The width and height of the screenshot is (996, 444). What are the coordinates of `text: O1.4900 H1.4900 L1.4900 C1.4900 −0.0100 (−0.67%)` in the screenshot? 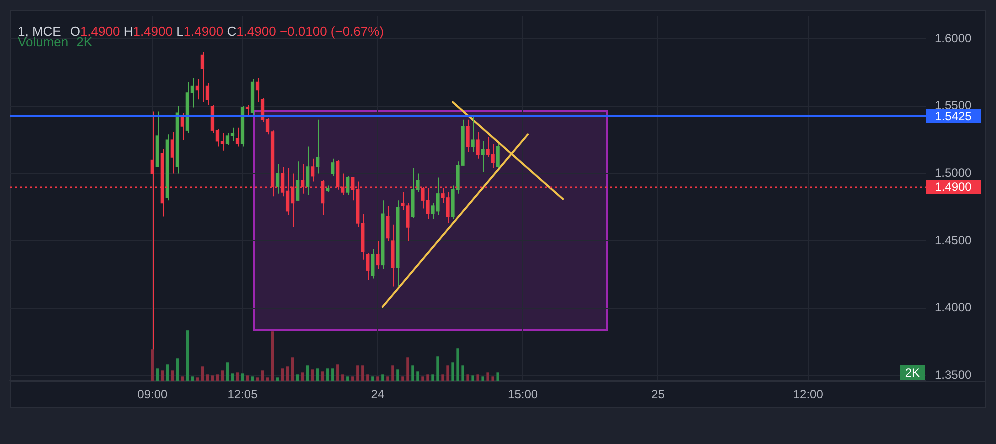 It's located at (227, 31).